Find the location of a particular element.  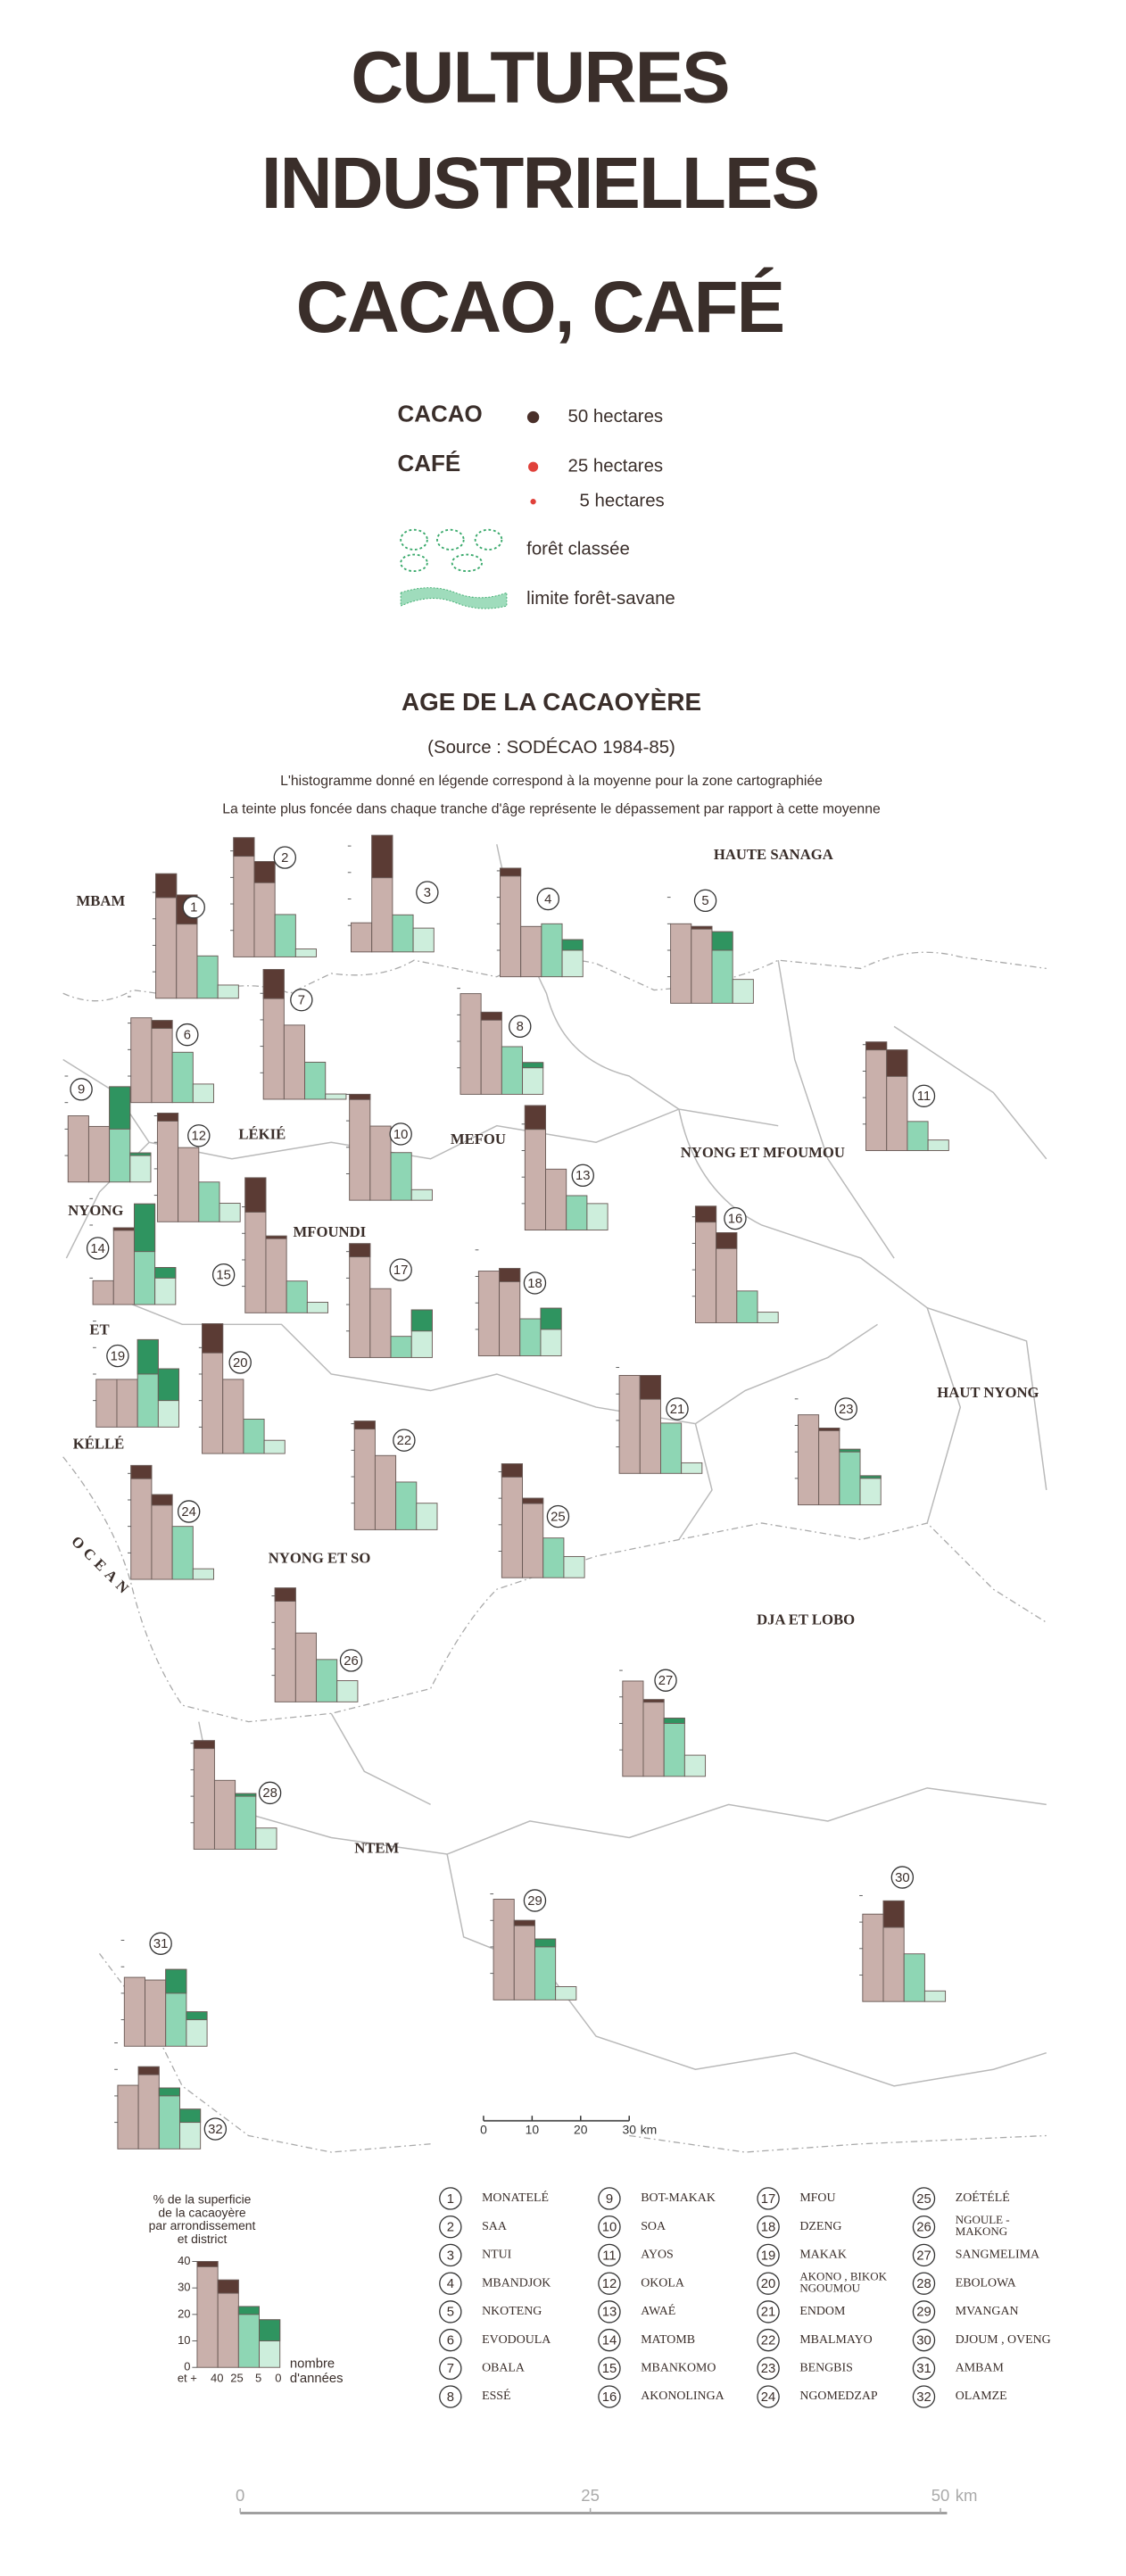

list-number: 32 is located at coordinates (923, 2397).